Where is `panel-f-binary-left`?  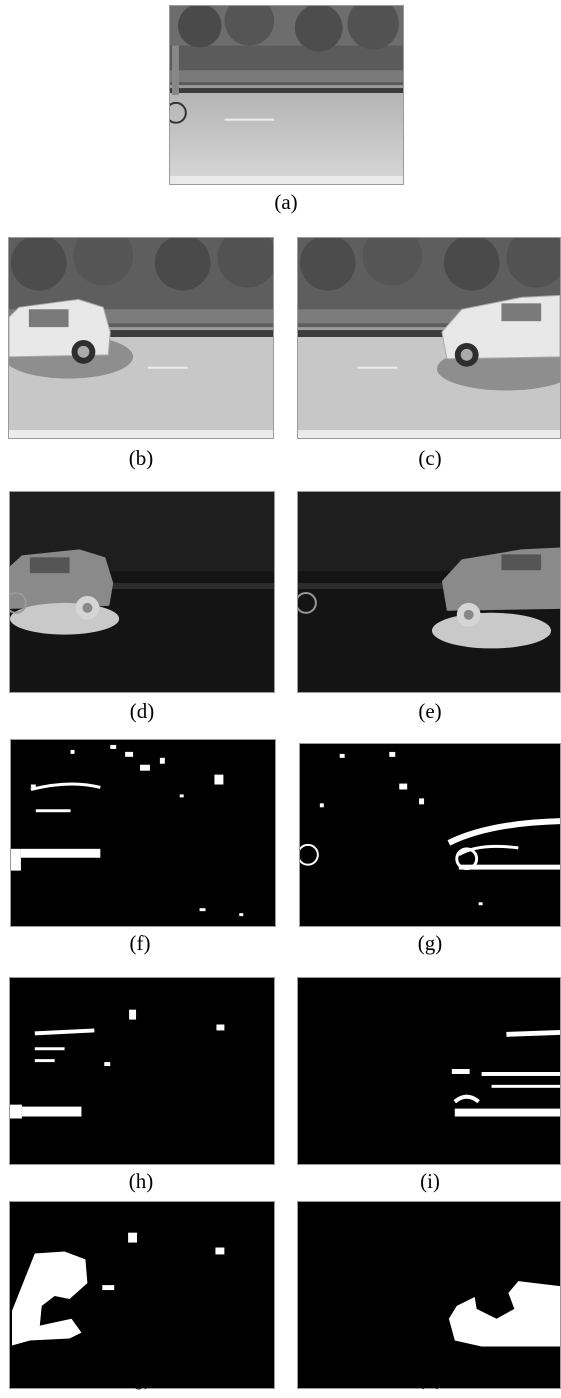
panel-f-binary-left is located at coordinates (143, 833).